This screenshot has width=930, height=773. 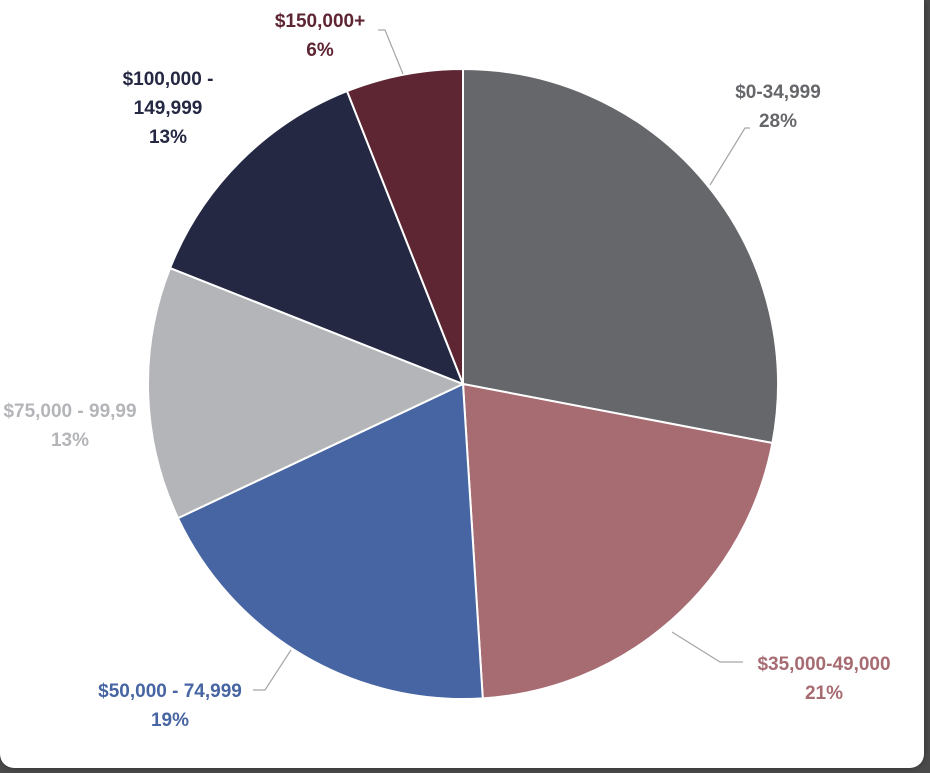 What do you see at coordinates (824, 693) in the screenshot?
I see `data-label-percent: 21%` at bounding box center [824, 693].